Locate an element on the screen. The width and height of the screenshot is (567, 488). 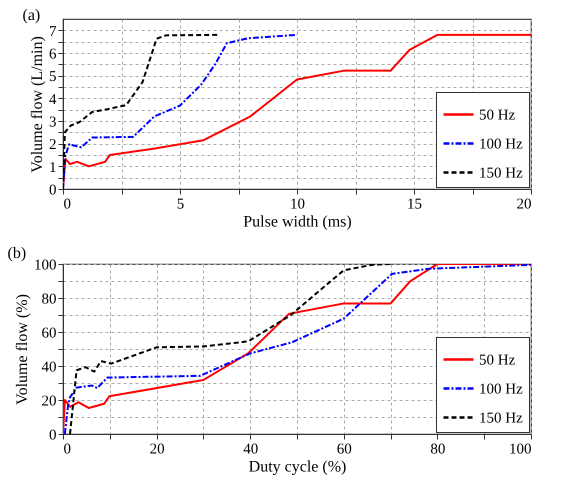
x-axis-title: Duty cycle (%) is located at coordinates (297, 467).